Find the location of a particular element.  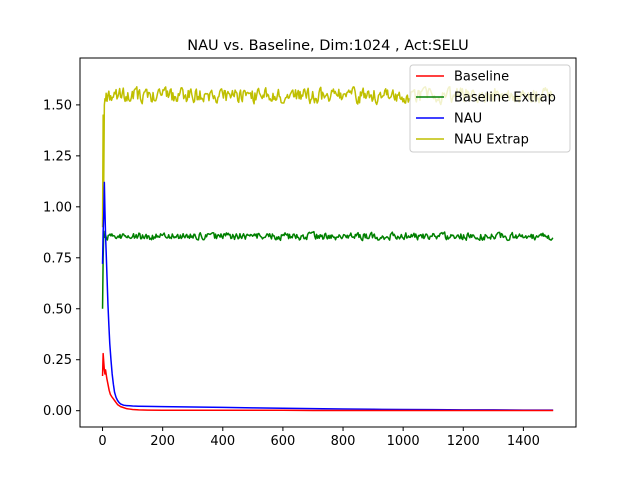

x-tick-label: 1200 is located at coordinates (463, 441).